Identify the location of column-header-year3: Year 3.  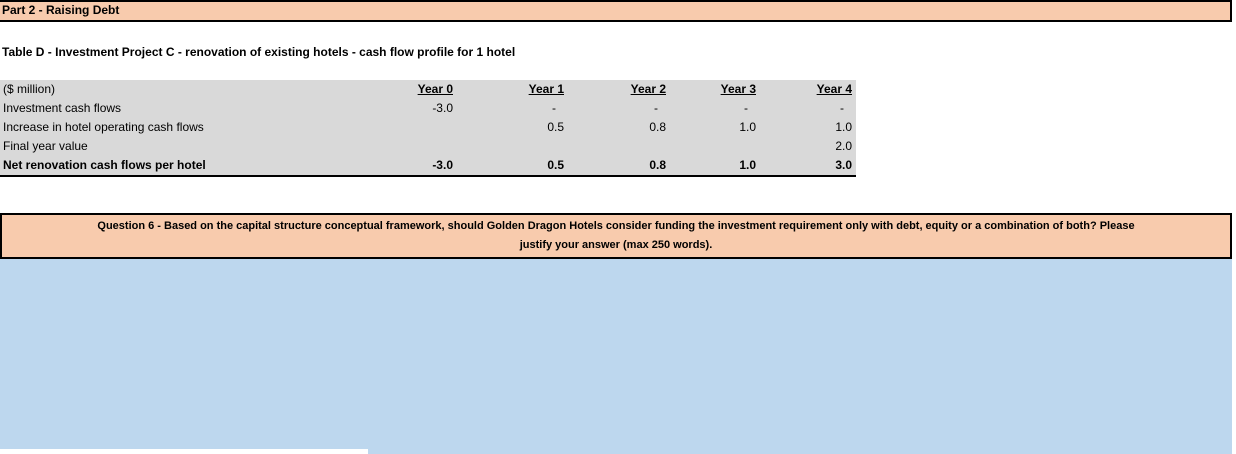
(738, 89).